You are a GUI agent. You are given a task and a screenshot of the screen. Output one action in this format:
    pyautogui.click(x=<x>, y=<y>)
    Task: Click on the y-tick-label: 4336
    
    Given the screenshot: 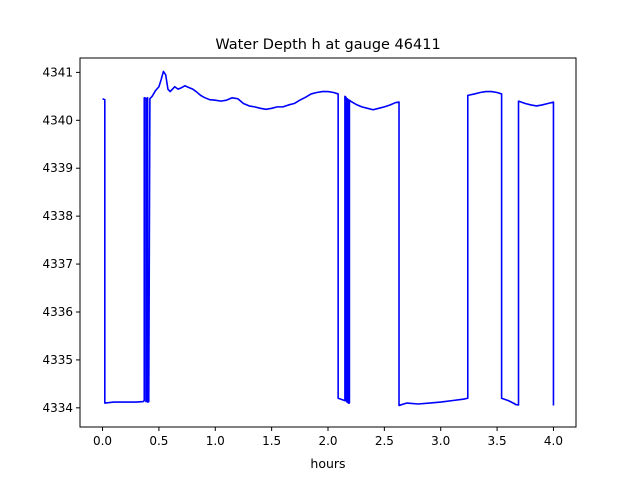 What is the action you would take?
    pyautogui.click(x=57, y=312)
    